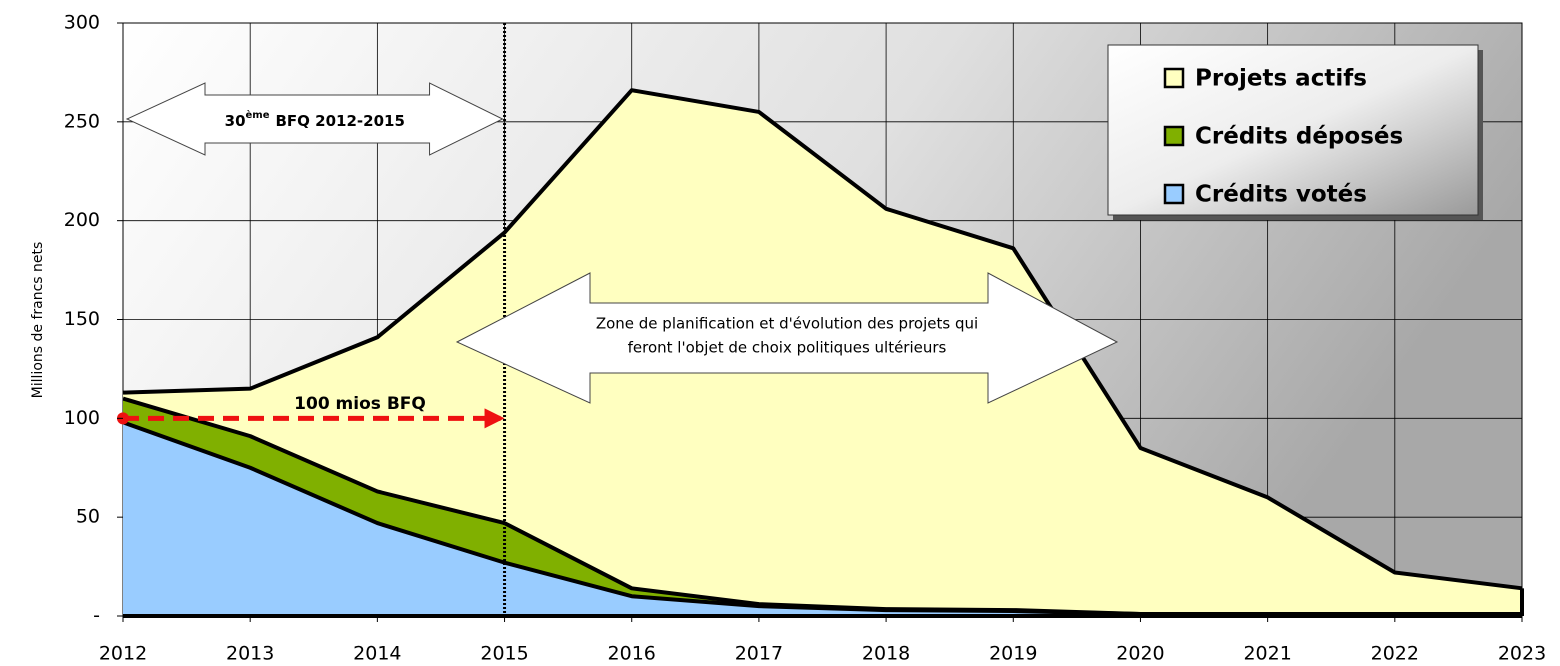 The width and height of the screenshot is (1560, 666). Describe the element at coordinates (235, 121) in the screenshot. I see `period-label-part: 30` at that location.